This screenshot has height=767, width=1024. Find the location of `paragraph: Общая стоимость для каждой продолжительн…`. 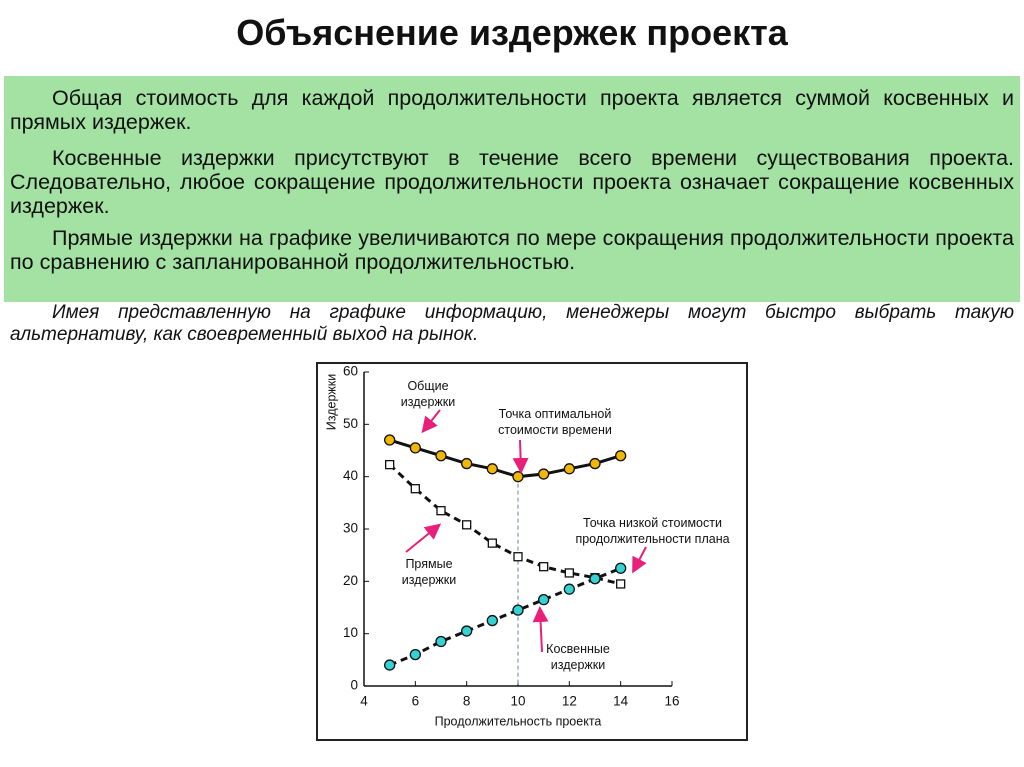

paragraph: Общая стоимость для каждой продолжительн… is located at coordinates (512, 110).